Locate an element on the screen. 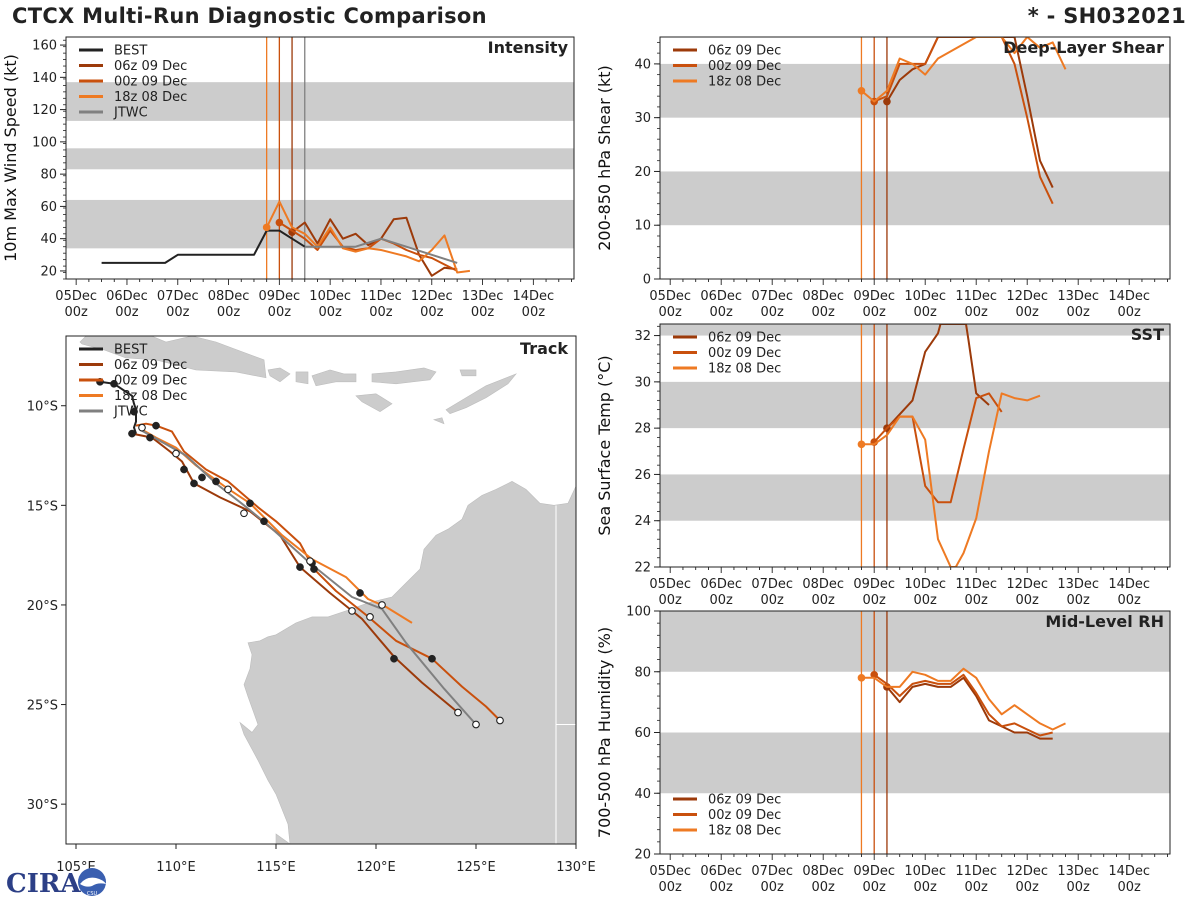 This screenshot has width=1200, height=900. intensity-ytick-label: 140 is located at coordinates (44, 78).